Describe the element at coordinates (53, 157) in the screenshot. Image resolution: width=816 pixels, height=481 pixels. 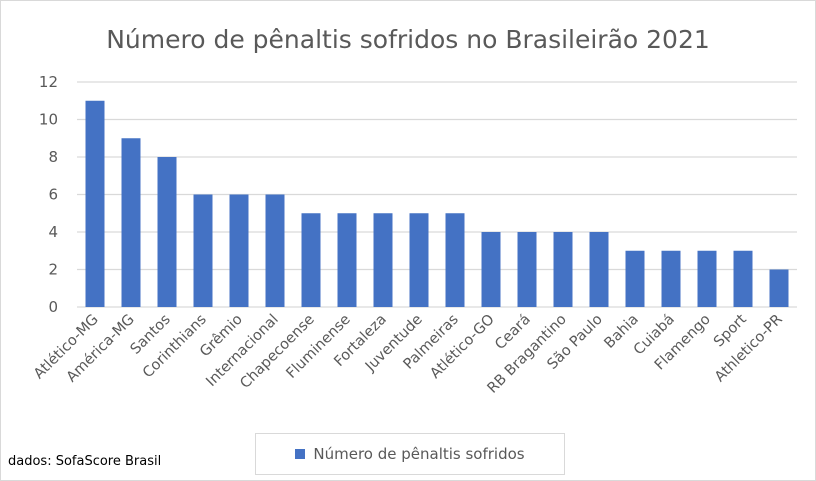
I see `y-tick-label: 8` at that location.